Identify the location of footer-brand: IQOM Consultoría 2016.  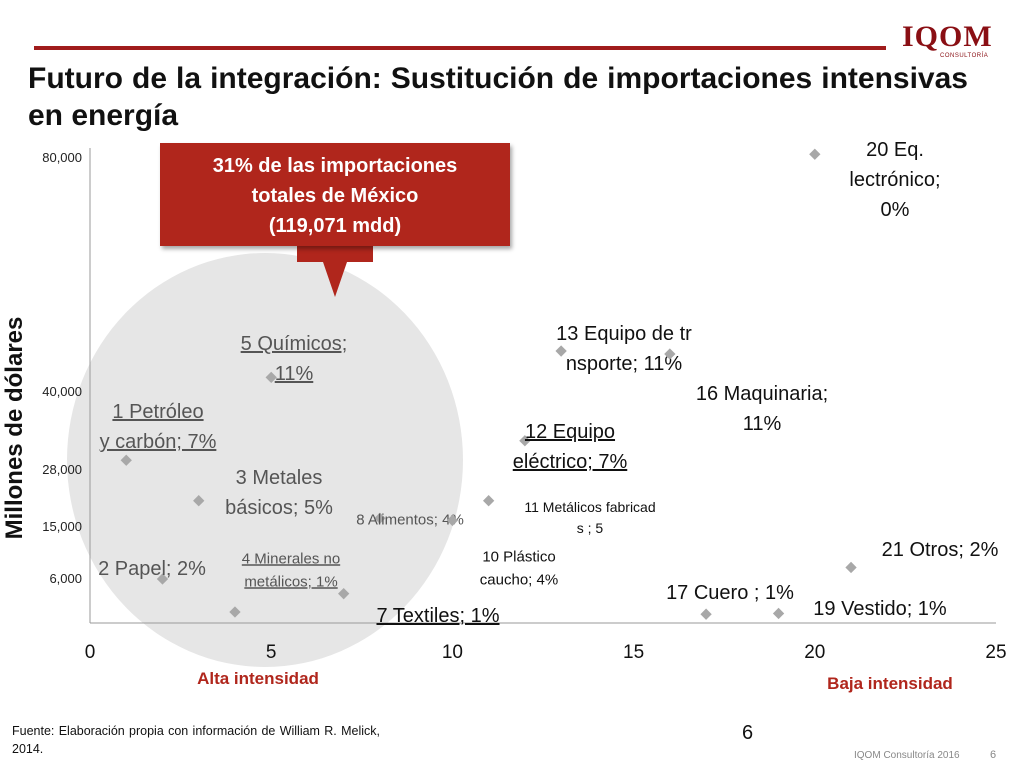
(907, 755).